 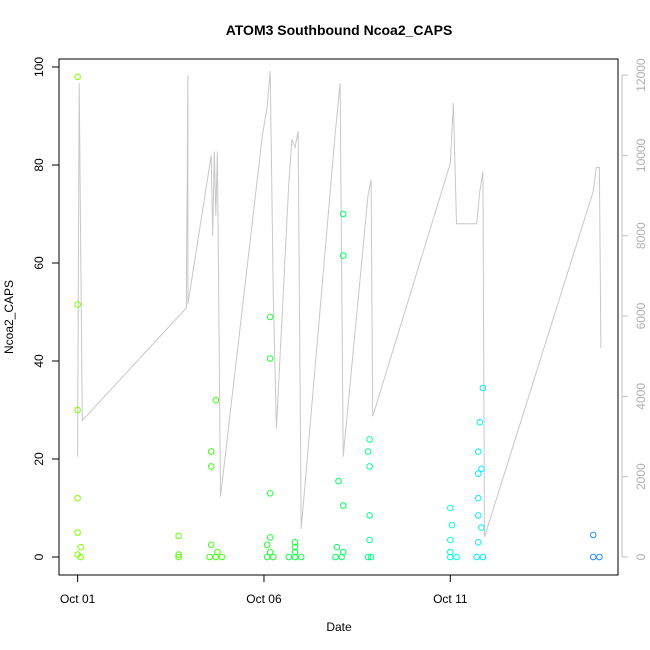 I want to click on x-axis: Oct 01 Oct 06 Oct 11, so click(x=264, y=590).